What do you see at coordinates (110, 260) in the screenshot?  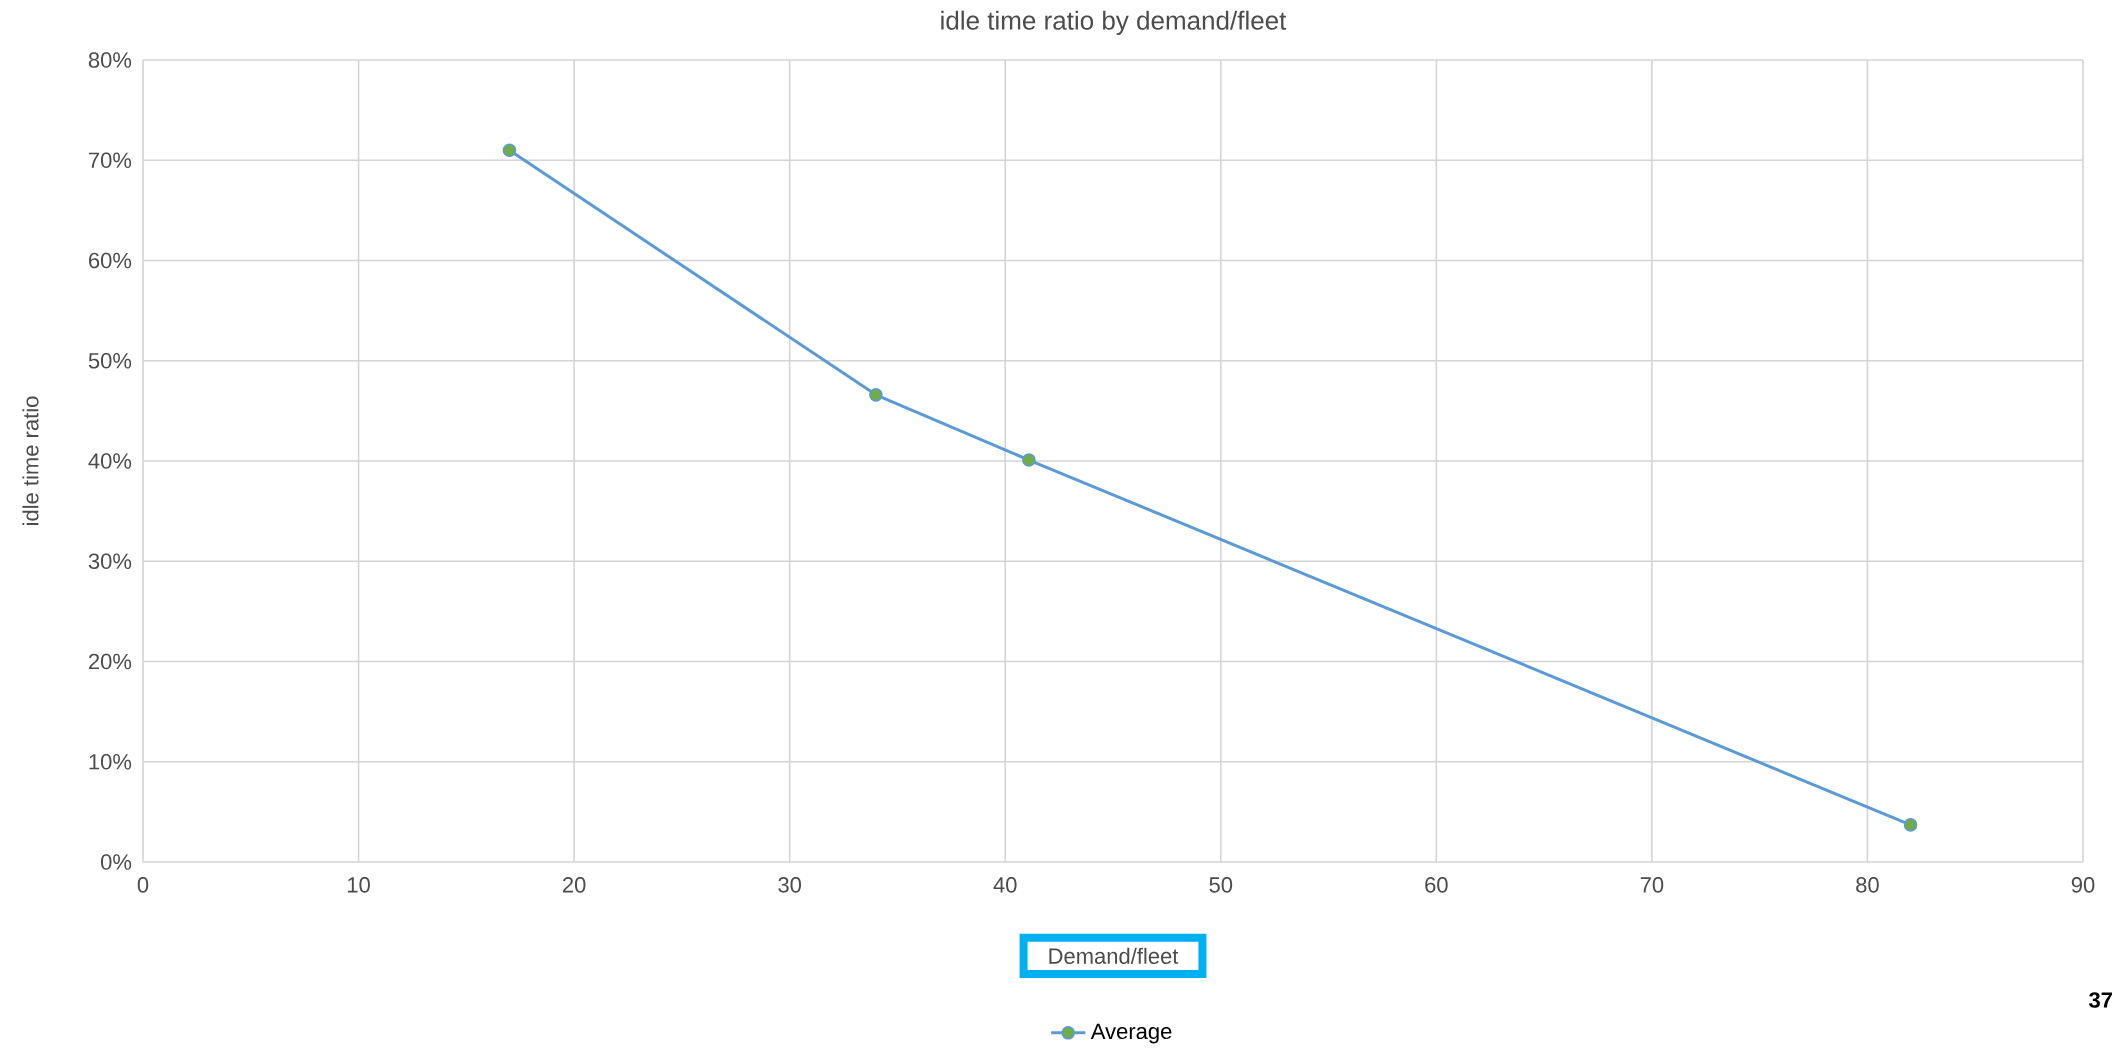 I see `y-tick-label: 60%` at bounding box center [110, 260].